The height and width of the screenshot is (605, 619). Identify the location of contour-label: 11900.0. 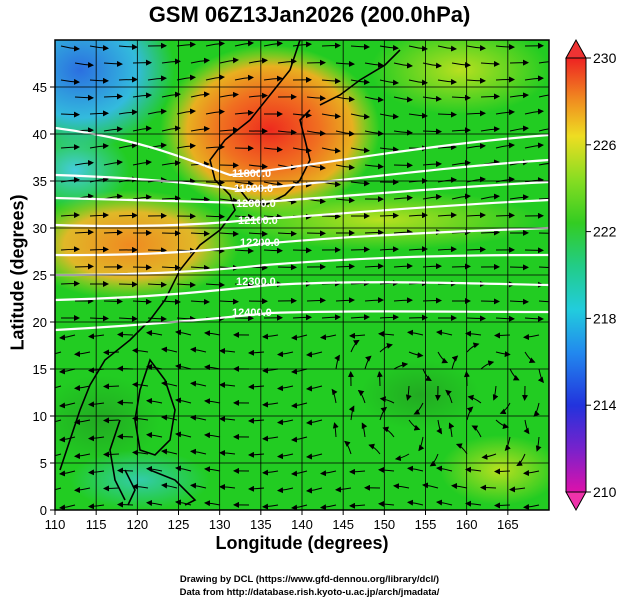
(253, 189).